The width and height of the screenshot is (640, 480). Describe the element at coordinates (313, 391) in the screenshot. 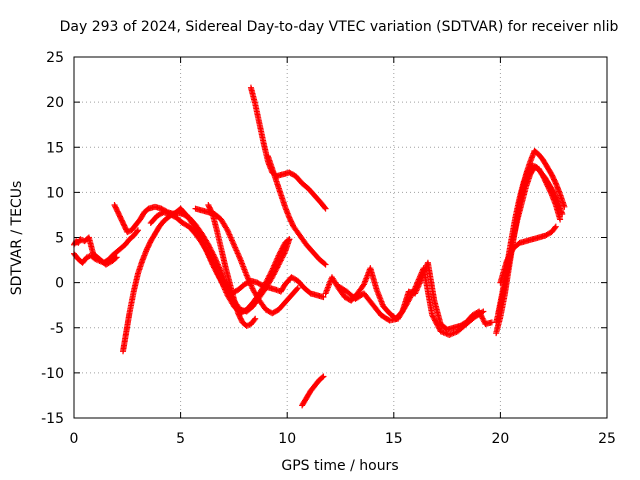

I see `series-arc-j` at that location.